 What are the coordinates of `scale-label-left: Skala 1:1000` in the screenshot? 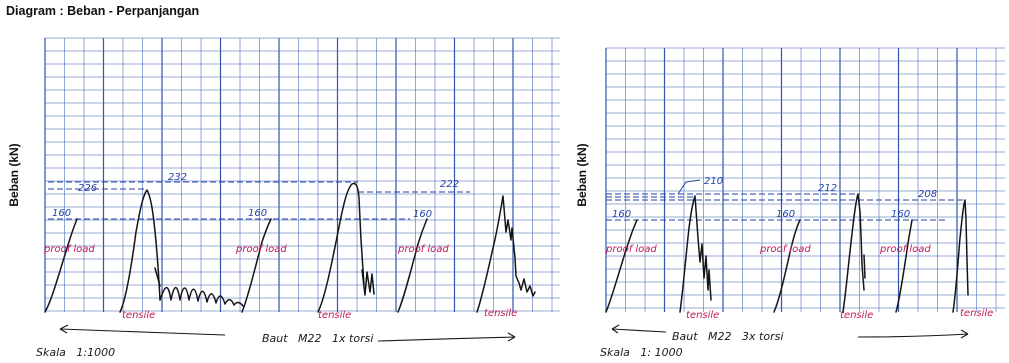 It's located at (75, 352).